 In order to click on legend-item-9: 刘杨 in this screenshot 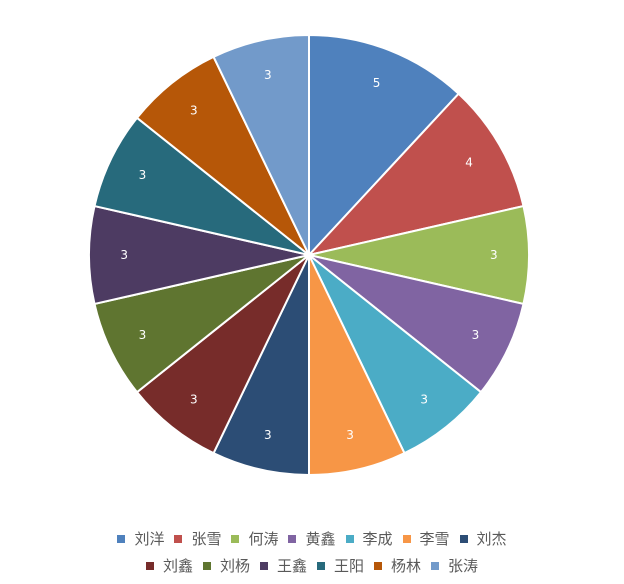, I will do `click(226, 565)`.